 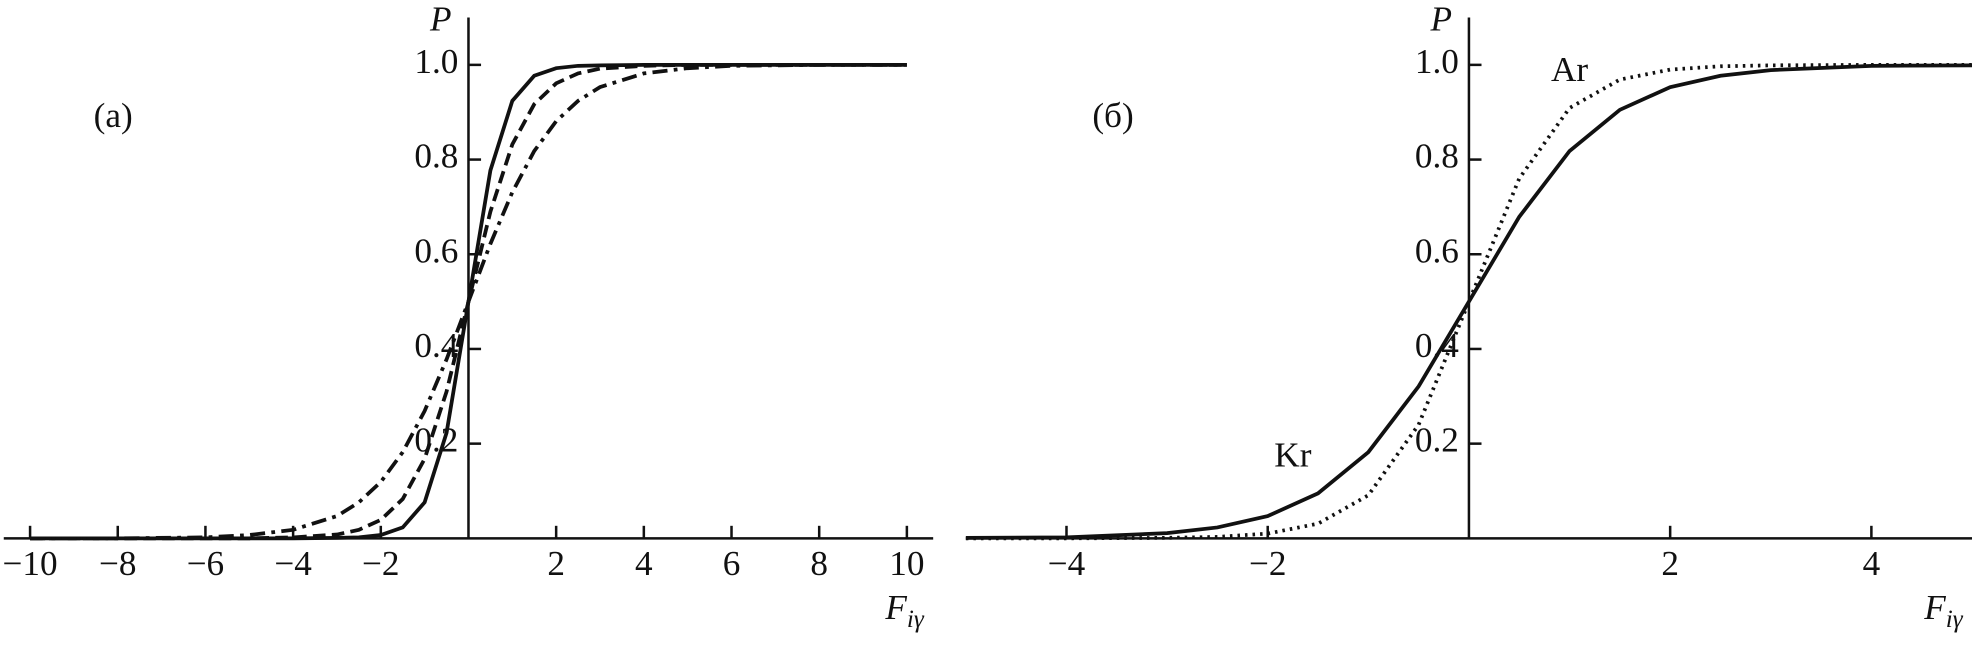 I want to click on series-label: Kr, so click(x=1292, y=454).